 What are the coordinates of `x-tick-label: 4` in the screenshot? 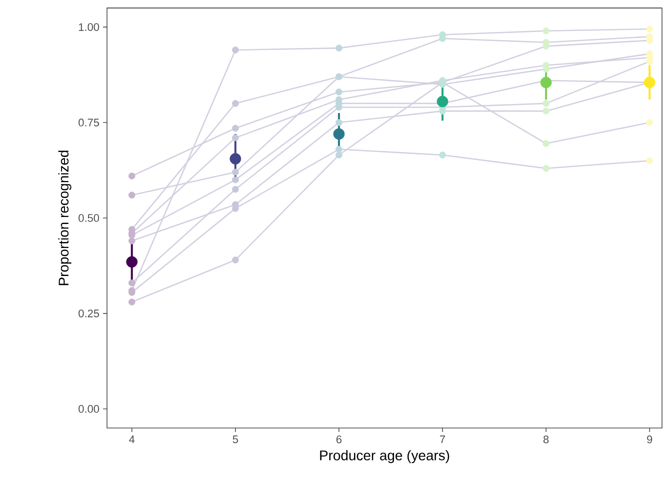 It's located at (132, 440).